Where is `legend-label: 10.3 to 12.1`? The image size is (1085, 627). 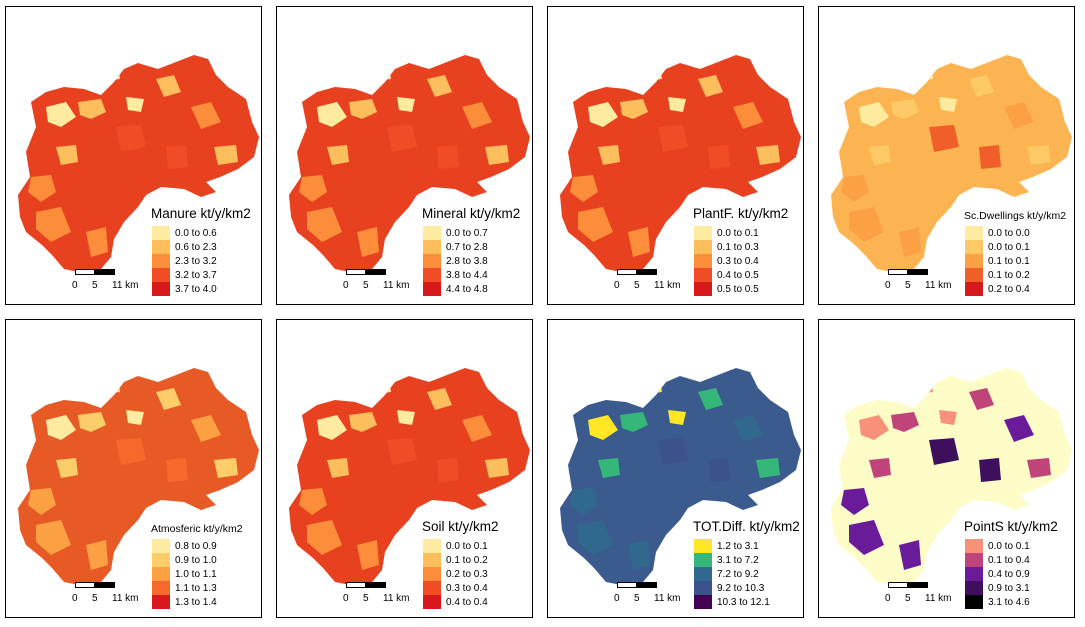 legend-label: 10.3 to 12.1 is located at coordinates (743, 602).